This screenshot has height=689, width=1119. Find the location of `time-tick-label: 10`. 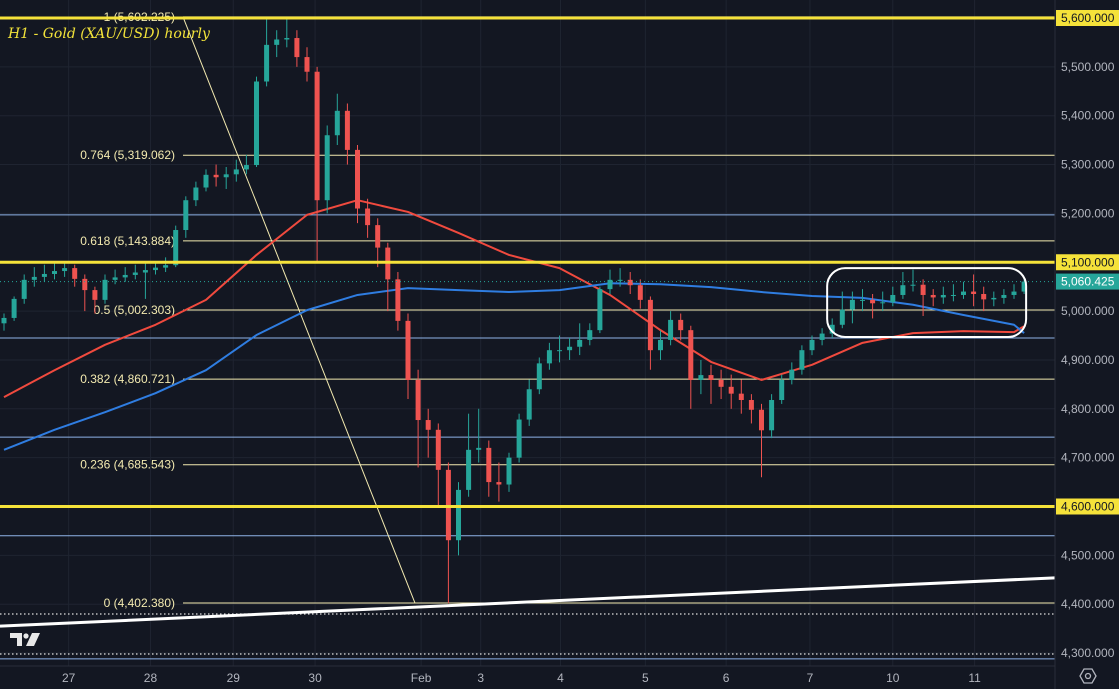

time-tick-label: 10 is located at coordinates (893, 678).